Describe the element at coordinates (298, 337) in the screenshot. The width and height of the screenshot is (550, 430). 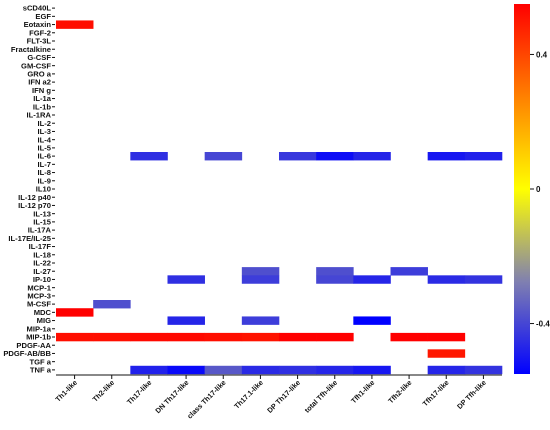
I see `cell-mip-1b-dp-th17-like` at that location.